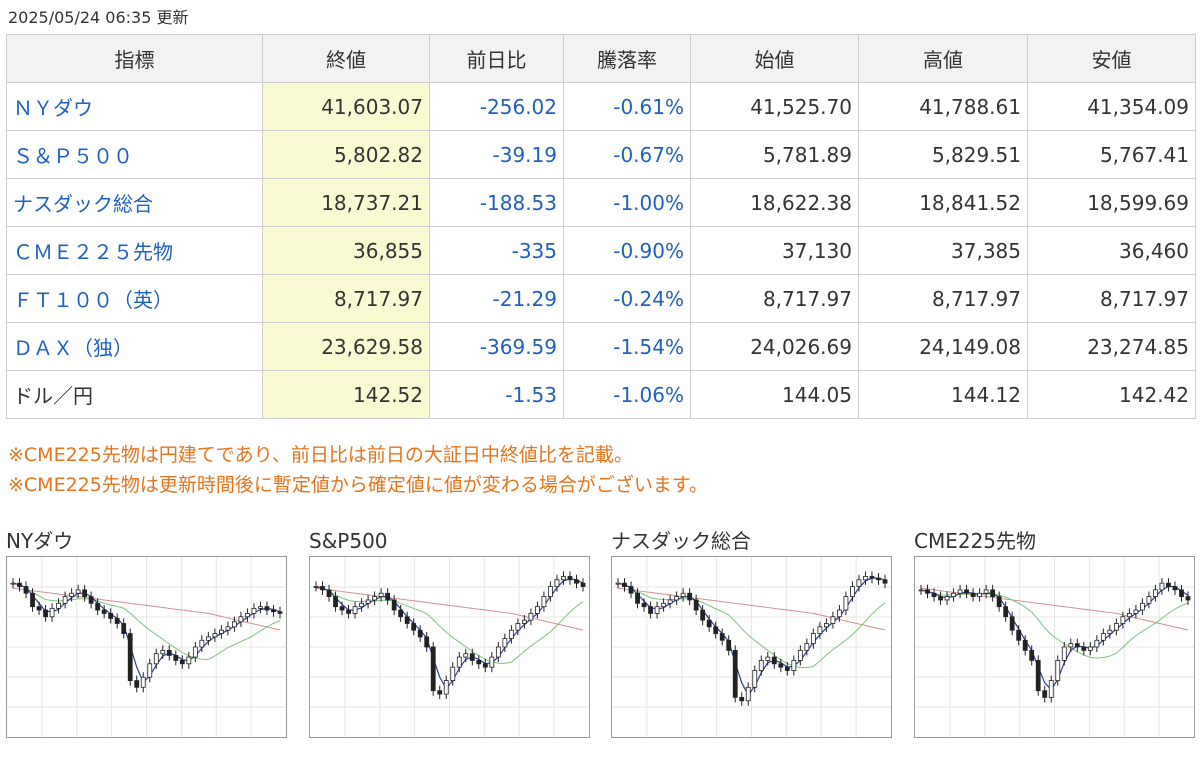 This screenshot has width=1200, height=764. What do you see at coordinates (134, 154) in the screenshot?
I see `index-link-sp500: Ｓ＆Ｐ５００` at bounding box center [134, 154].